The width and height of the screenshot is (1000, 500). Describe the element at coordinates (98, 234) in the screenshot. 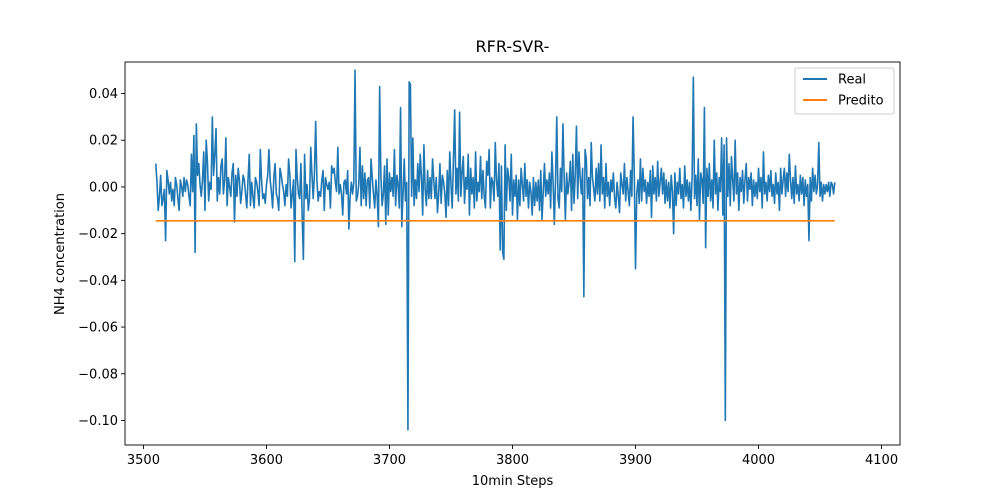

I see `y-tick-label: −0.02` at that location.